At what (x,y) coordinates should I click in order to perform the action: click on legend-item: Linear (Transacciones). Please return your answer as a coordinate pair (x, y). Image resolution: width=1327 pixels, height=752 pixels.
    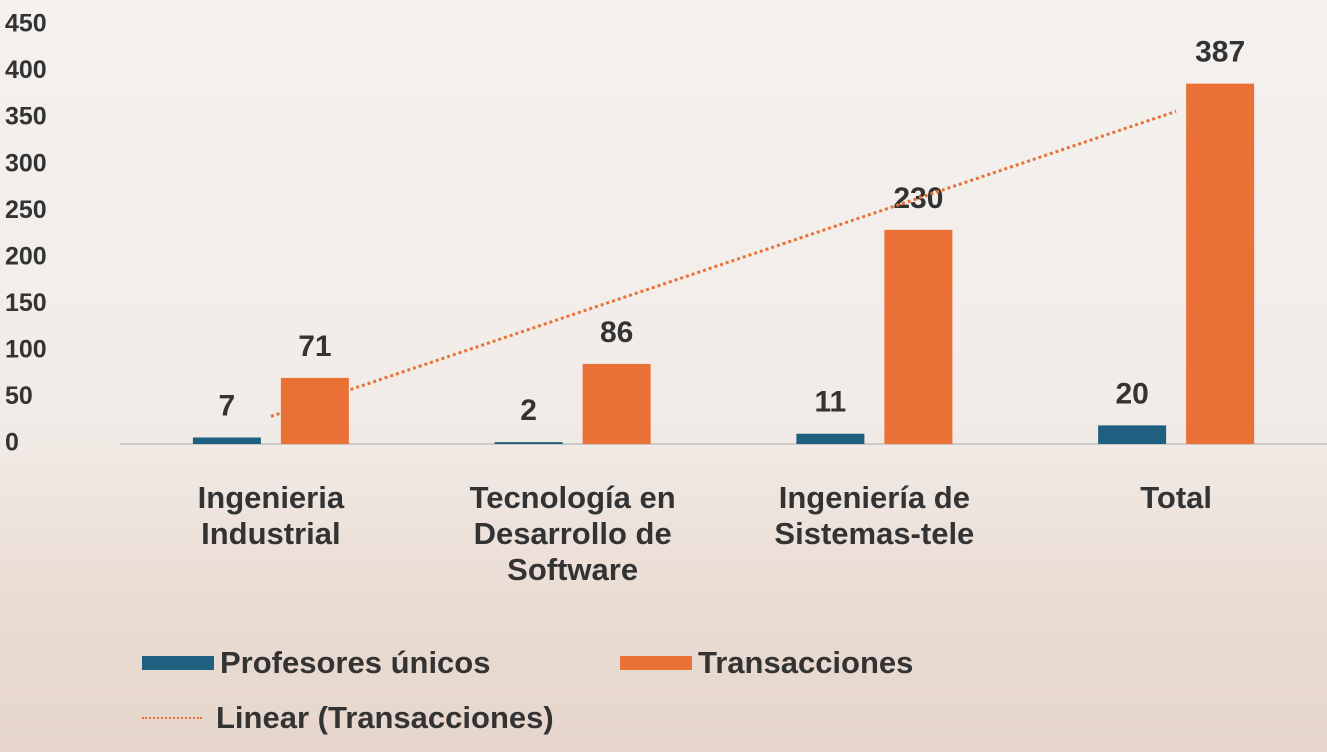
    Looking at the image, I should click on (348, 718).